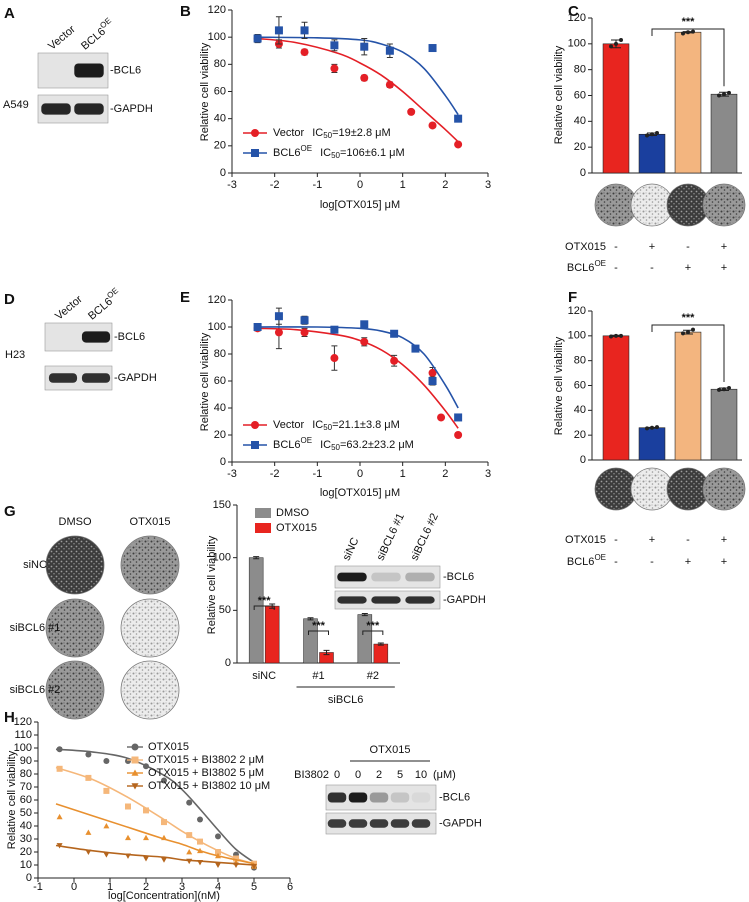 The image size is (749, 902). Describe the element at coordinates (35, 690) in the screenshot. I see `row-label: siBCL6 #2` at that location.